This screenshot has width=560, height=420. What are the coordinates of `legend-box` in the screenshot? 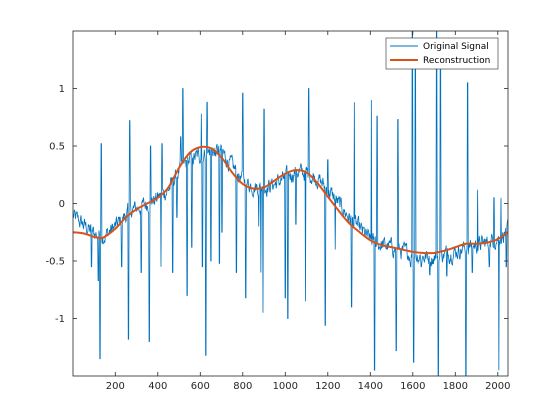 It's located at (442, 53).